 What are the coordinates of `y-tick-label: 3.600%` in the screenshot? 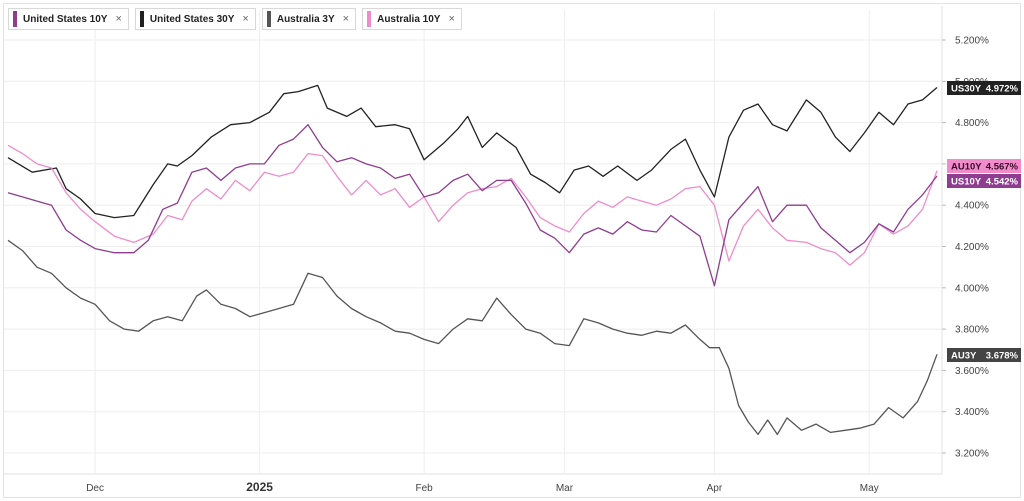 It's located at (972, 371).